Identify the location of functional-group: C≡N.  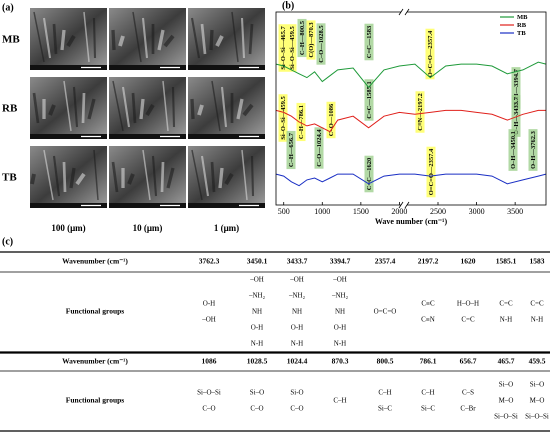
(428, 320).